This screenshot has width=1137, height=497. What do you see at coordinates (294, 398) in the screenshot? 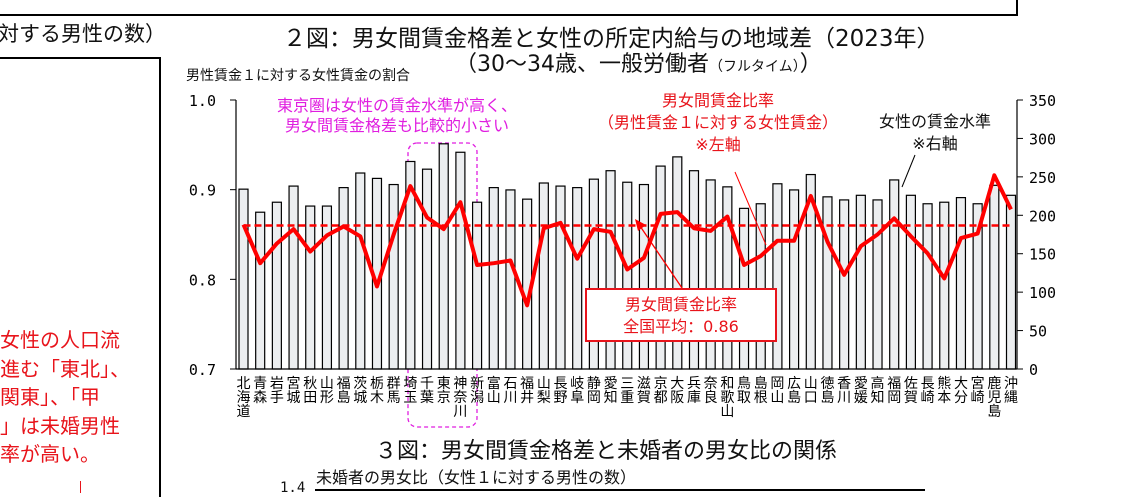
I see `category-label: 城` at bounding box center [294, 398].